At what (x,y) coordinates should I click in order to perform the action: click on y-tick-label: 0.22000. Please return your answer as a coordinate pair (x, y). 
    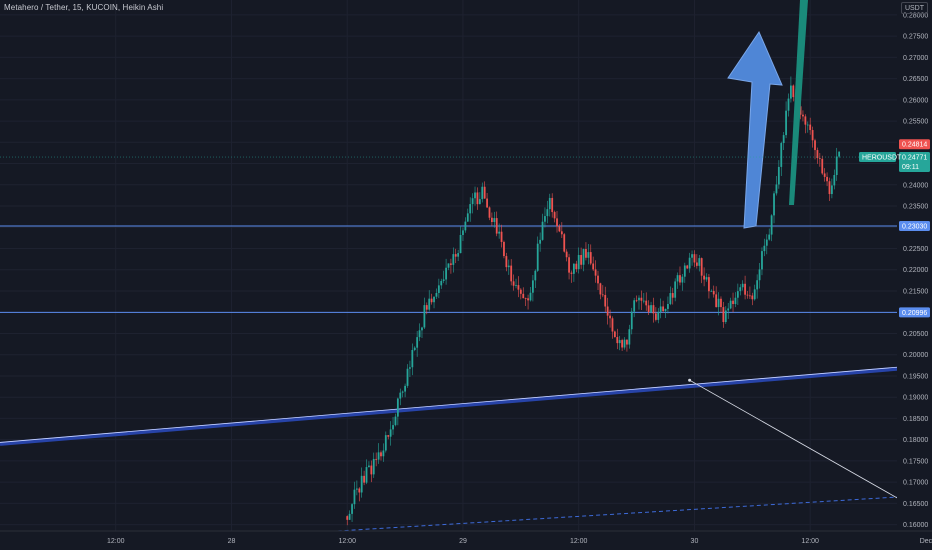
    Looking at the image, I should click on (915, 270).